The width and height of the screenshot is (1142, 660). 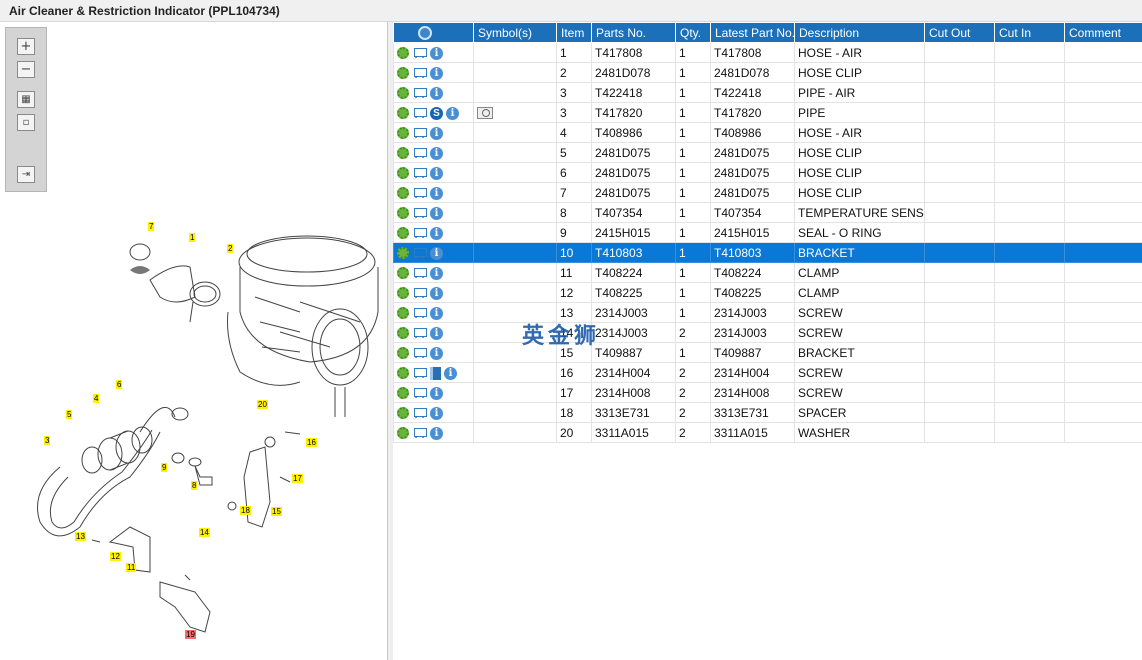 What do you see at coordinates (164, 467) in the screenshot?
I see `callout-9: 9` at bounding box center [164, 467].